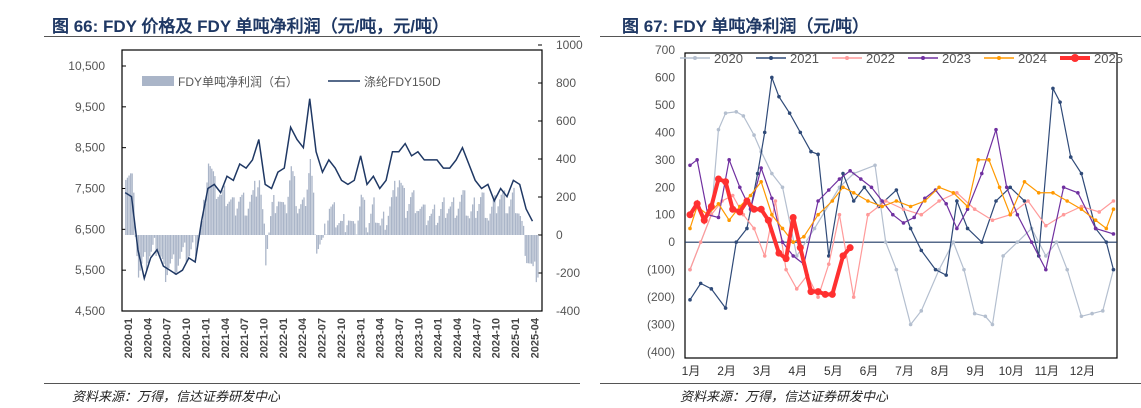 The image size is (1141, 408). What do you see at coordinates (870, 36) in the screenshot?
I see `title-rule` at bounding box center [870, 36].